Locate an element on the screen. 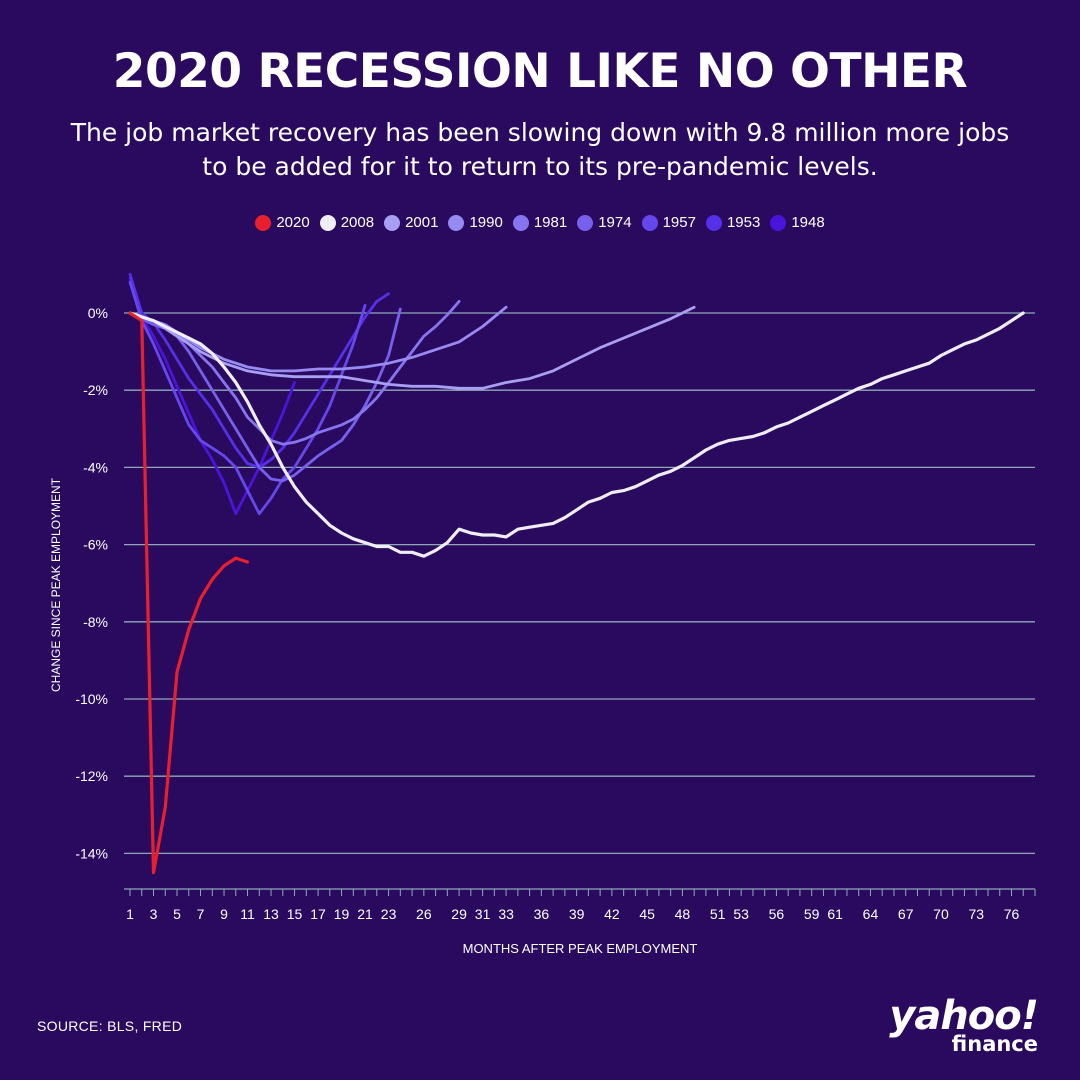  legend-item-1990: 1990 is located at coordinates (475, 222).